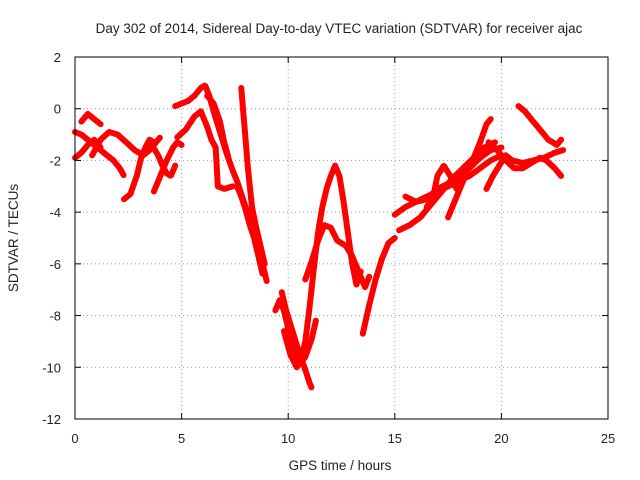 This screenshot has height=480, width=640. I want to click on y-tick-label: -6, so click(55, 264).